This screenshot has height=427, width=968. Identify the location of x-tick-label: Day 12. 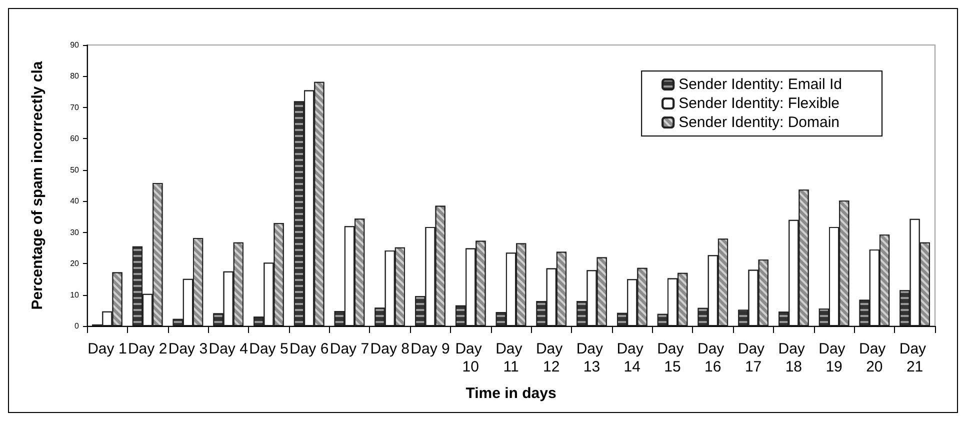
(551, 358).